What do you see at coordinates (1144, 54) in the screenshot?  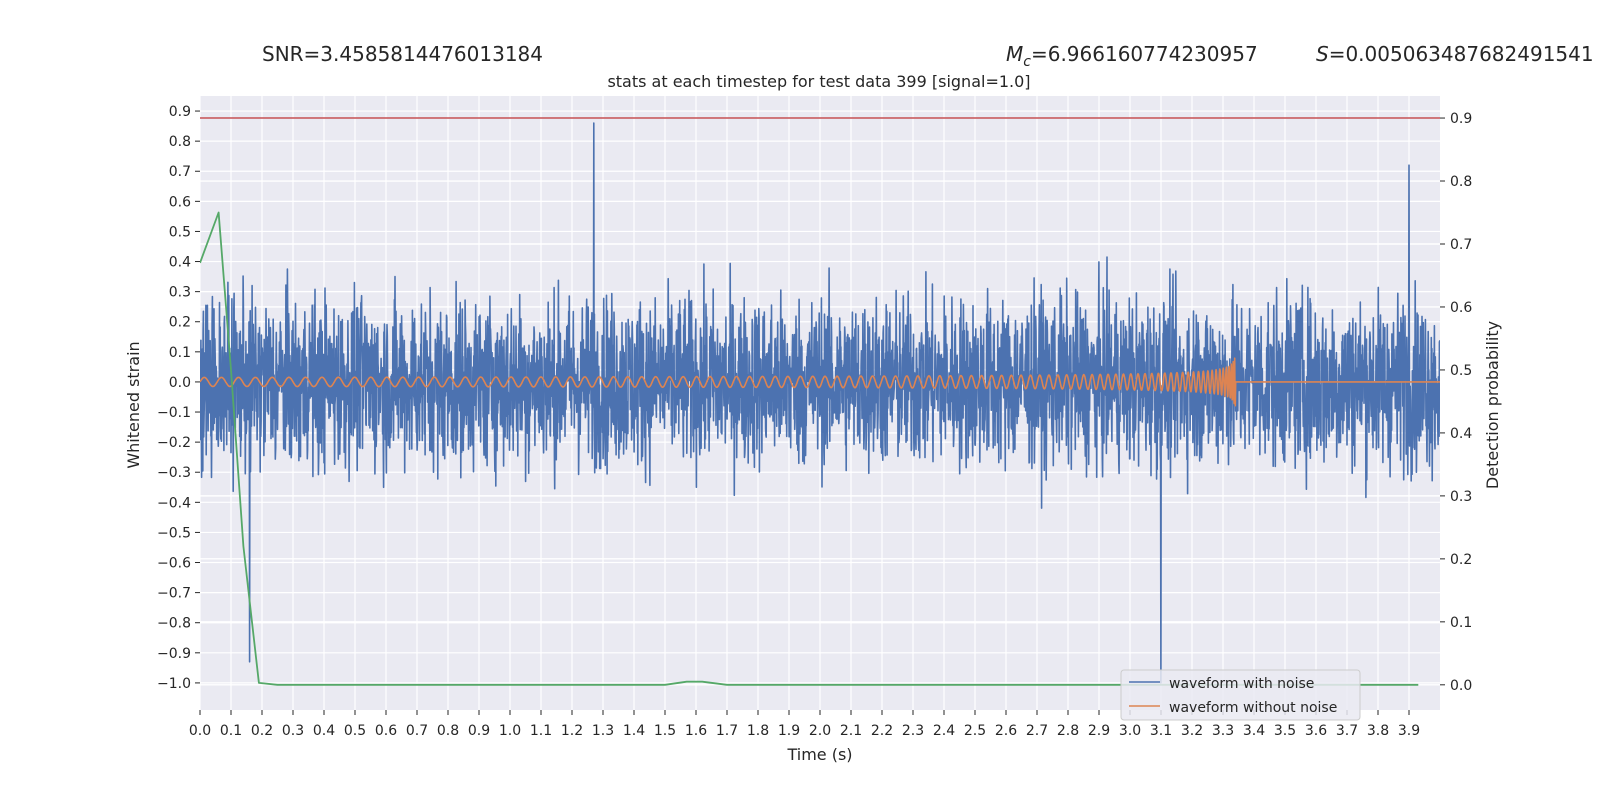 I see `chirp-mass-value: =6.966160774230957` at bounding box center [1144, 54].